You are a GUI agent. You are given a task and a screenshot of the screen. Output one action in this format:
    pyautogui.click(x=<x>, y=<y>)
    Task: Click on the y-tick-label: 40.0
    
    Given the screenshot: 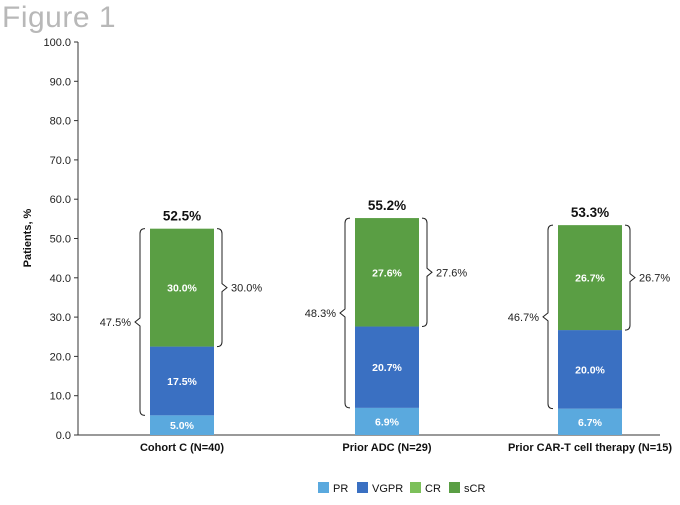 What is the action you would take?
    pyautogui.click(x=60, y=279)
    